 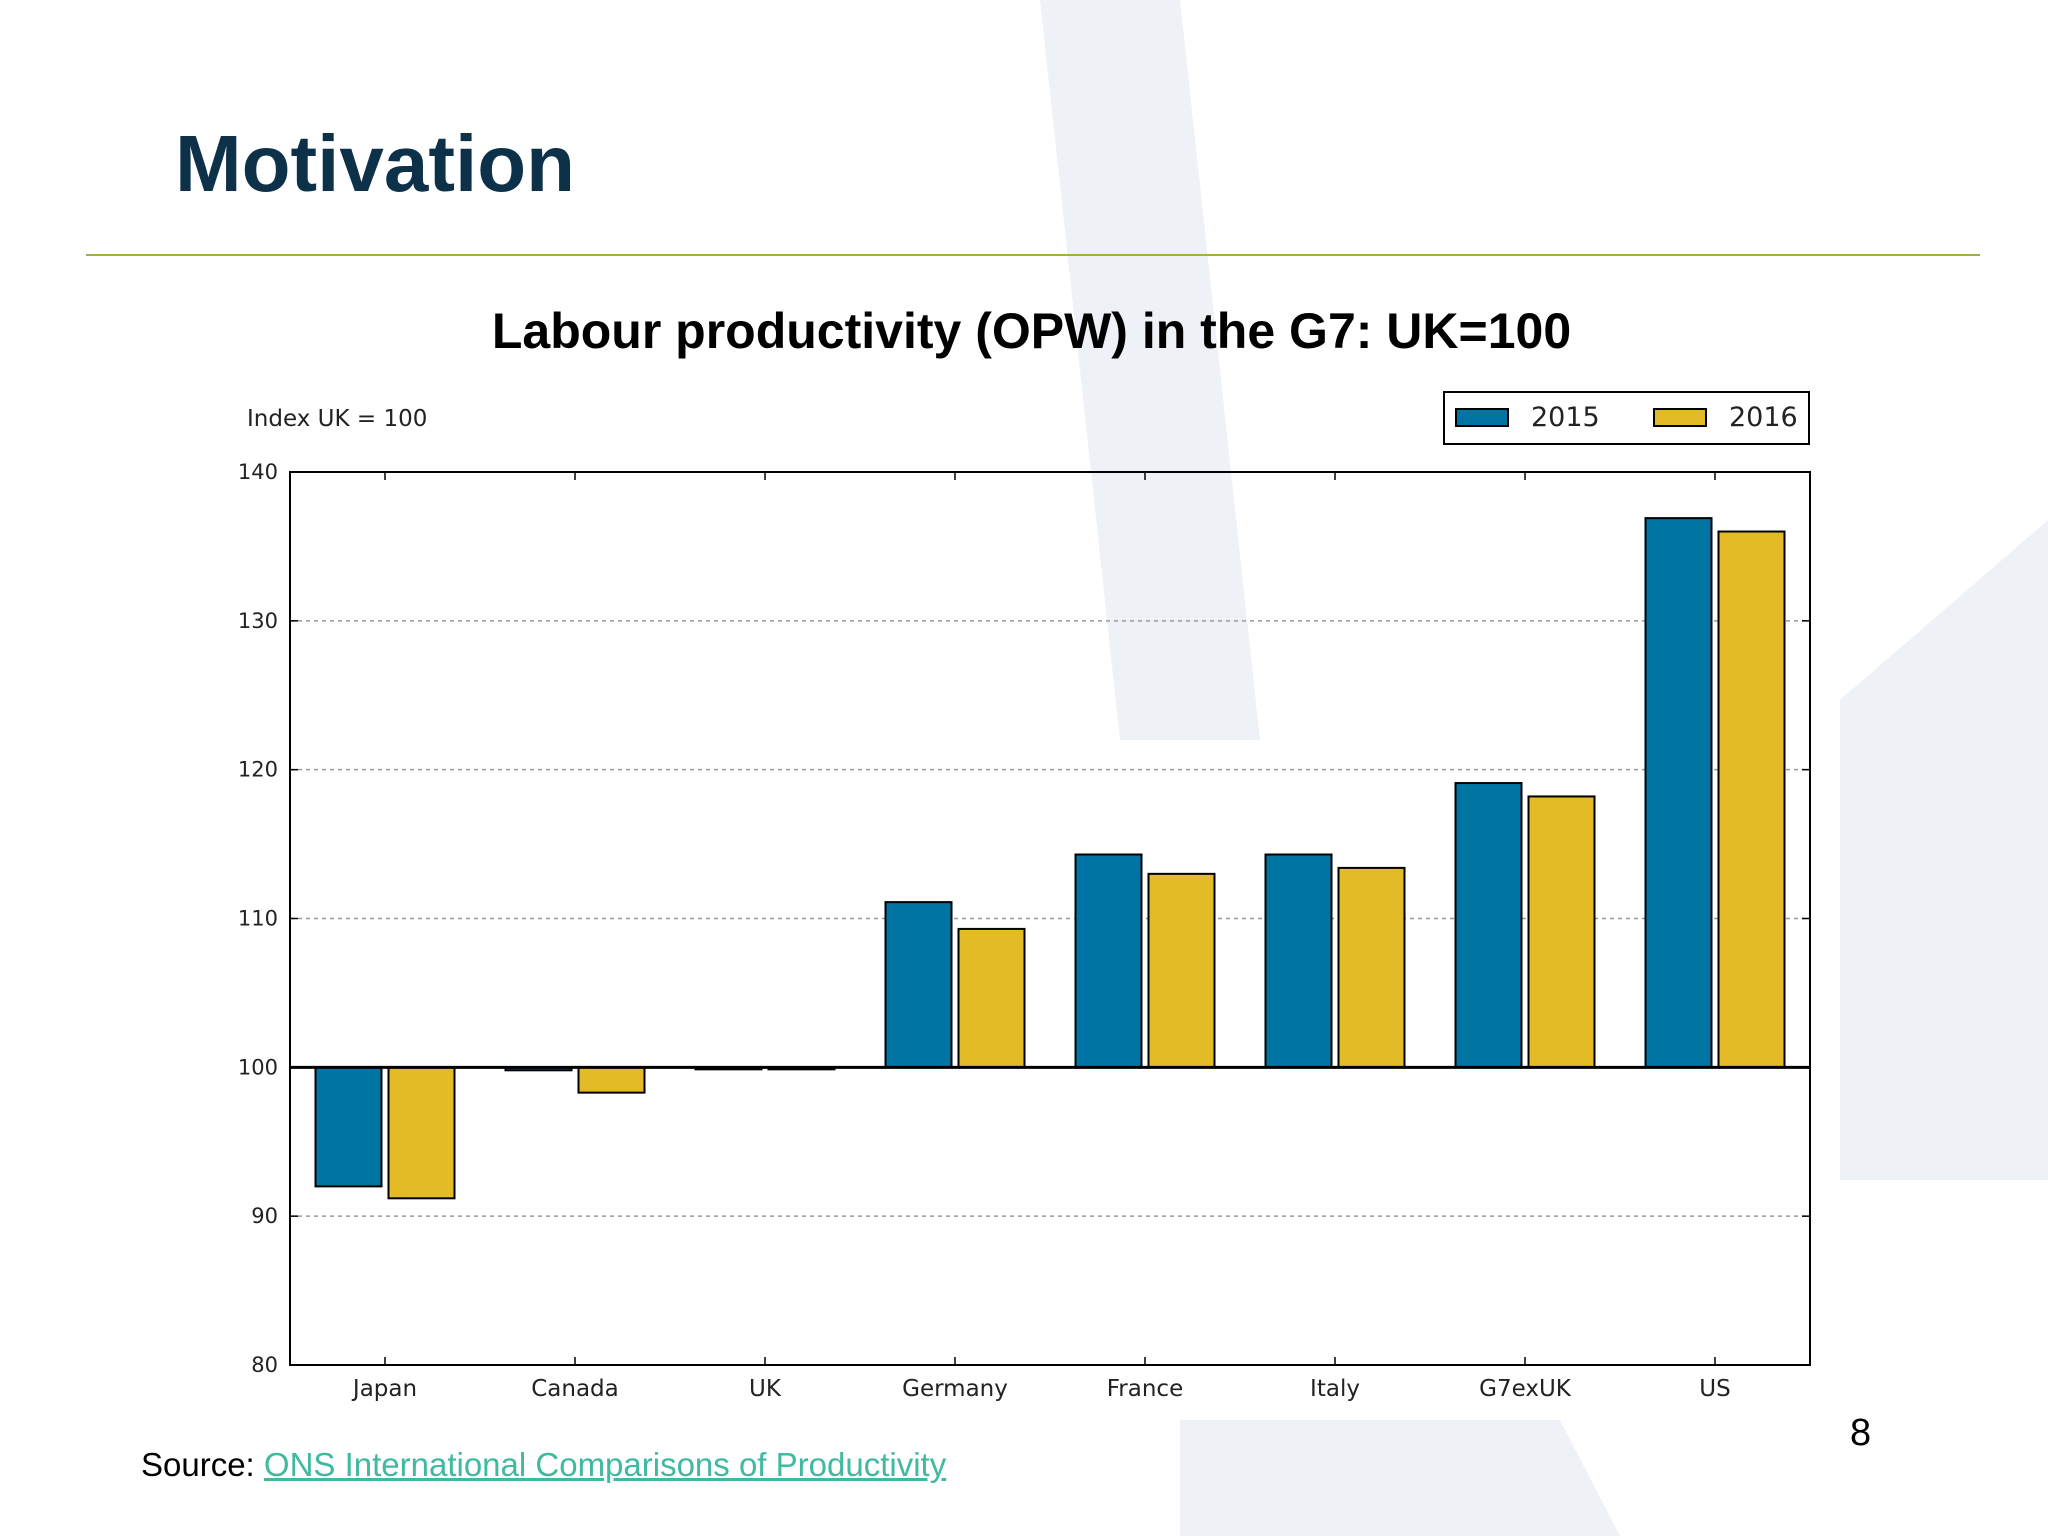 I want to click on x-tick-label: G7exUK, so click(x=1525, y=1389).